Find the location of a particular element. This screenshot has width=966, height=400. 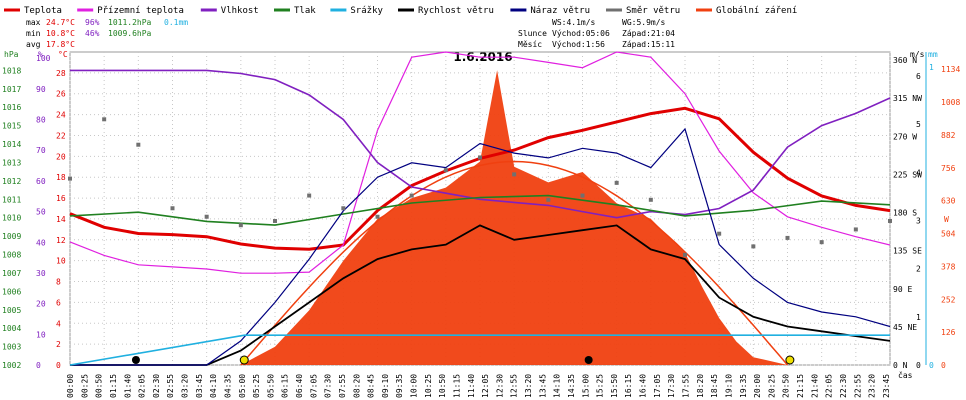

max-label: max is located at coordinates (33, 22).